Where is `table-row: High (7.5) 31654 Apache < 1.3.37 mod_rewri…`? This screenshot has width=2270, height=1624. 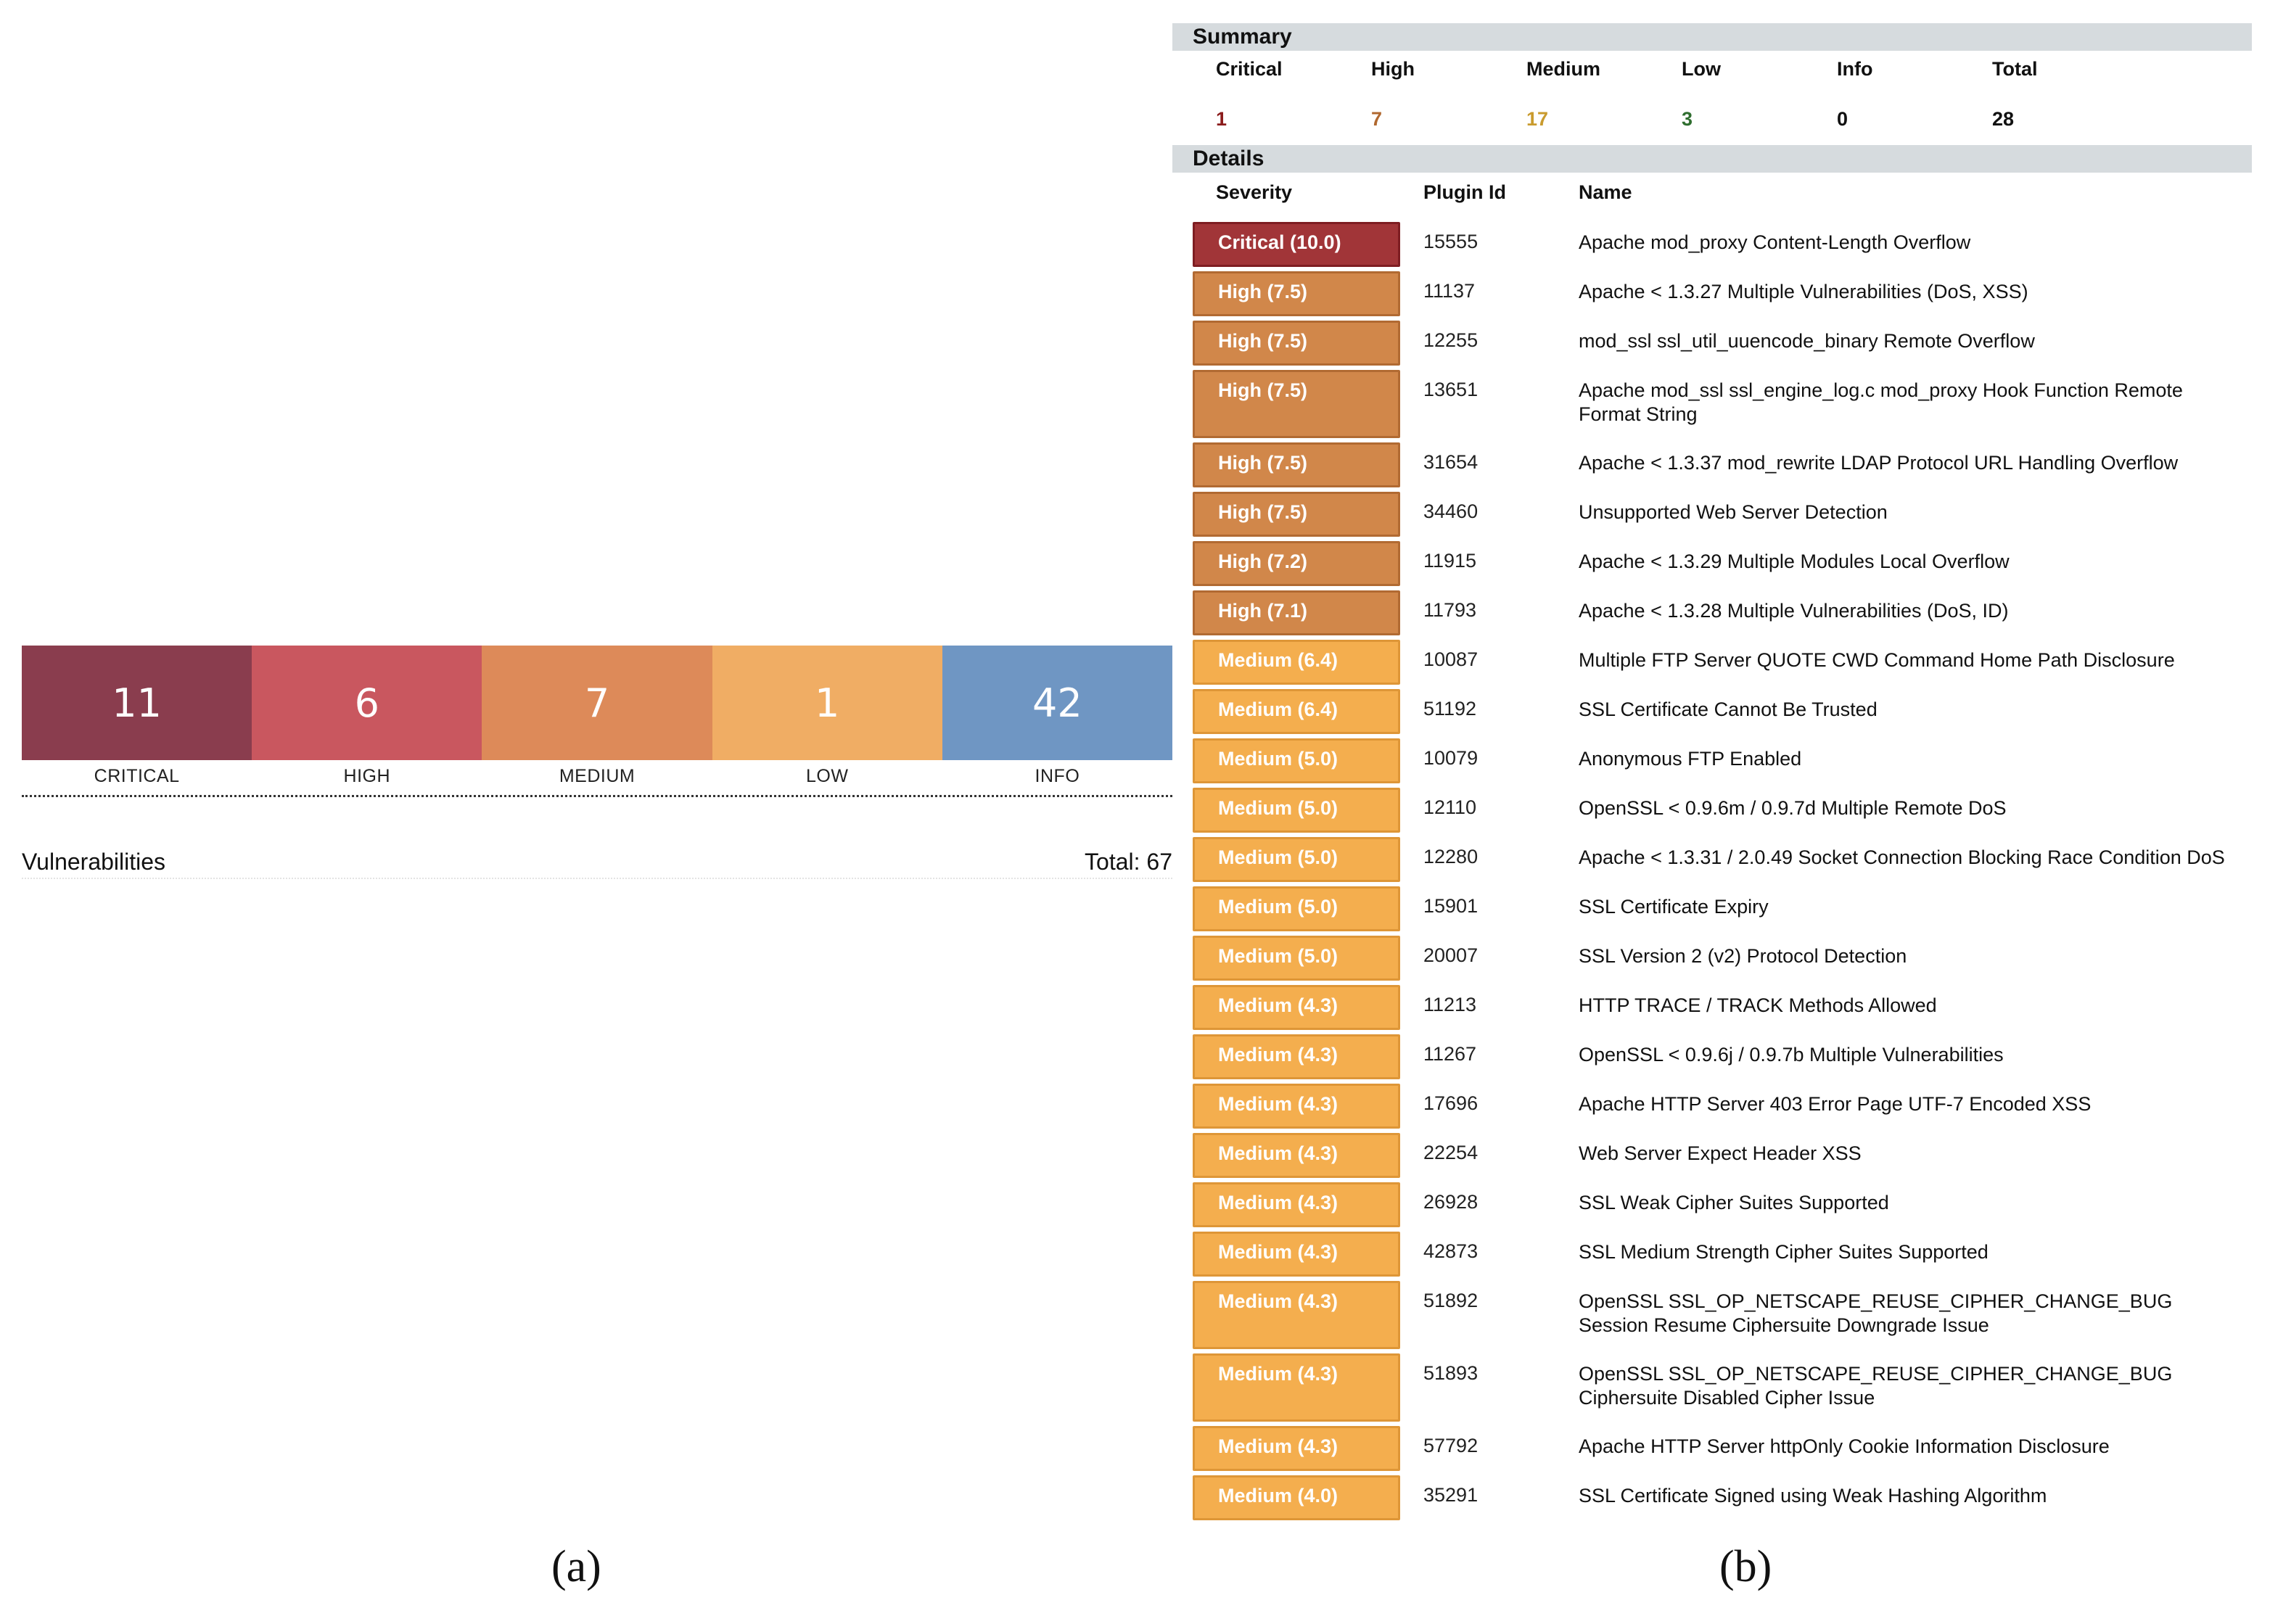 table-row: High (7.5) 31654 Apache < 1.3.37 mod_rewri… is located at coordinates (1712, 466).